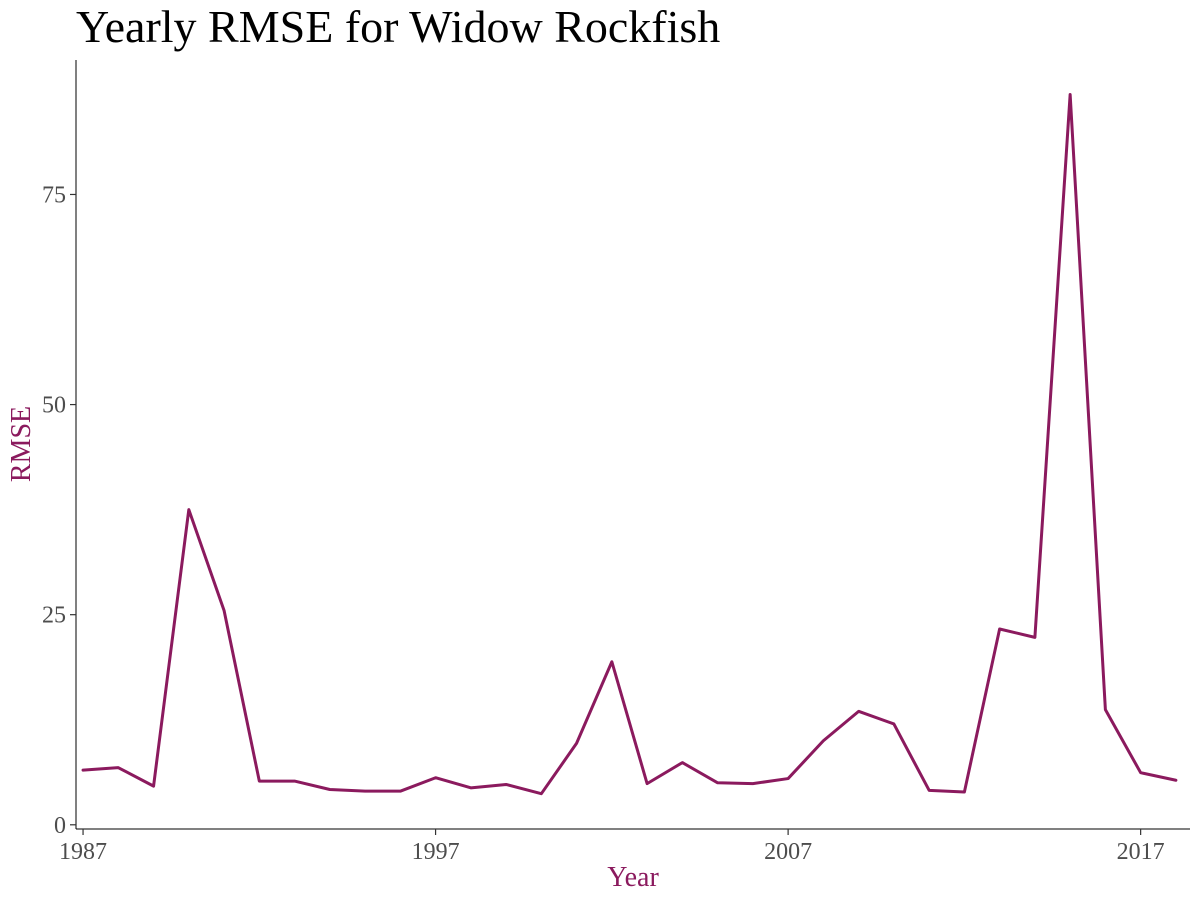  Describe the element at coordinates (436, 852) in the screenshot. I see `x-tick-label: 1997` at that location.